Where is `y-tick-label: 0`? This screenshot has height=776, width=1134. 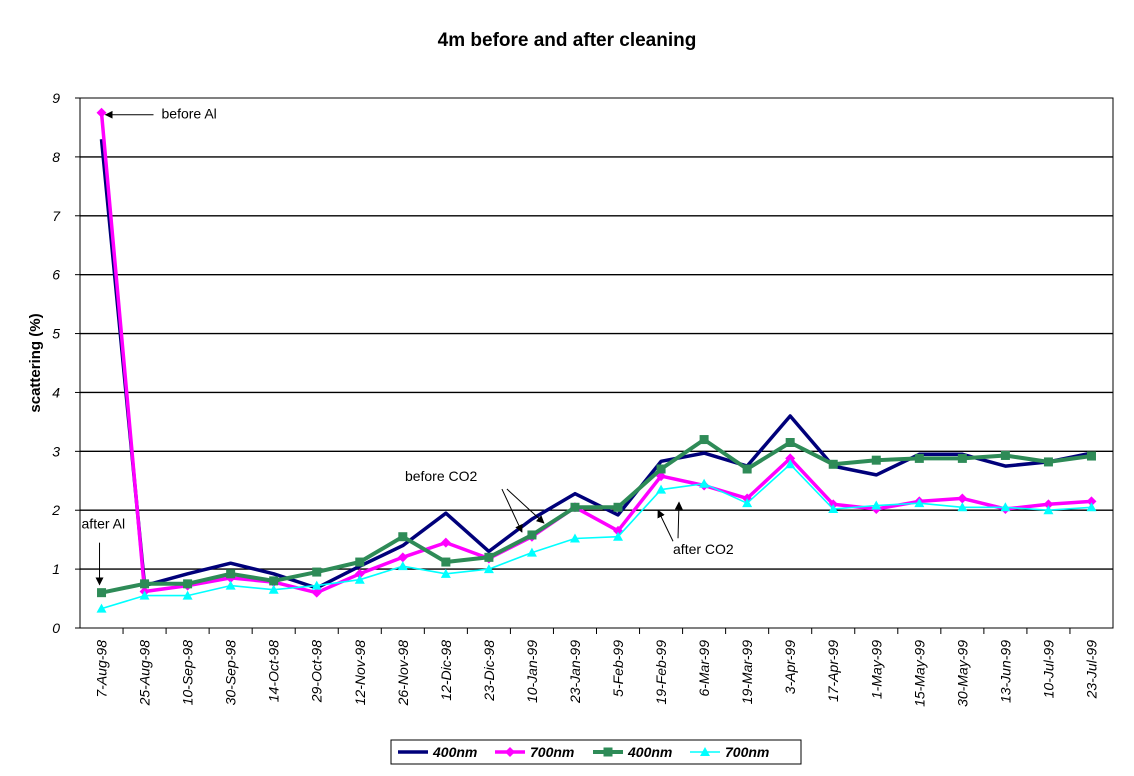 y-tick-label: 0 is located at coordinates (56, 628).